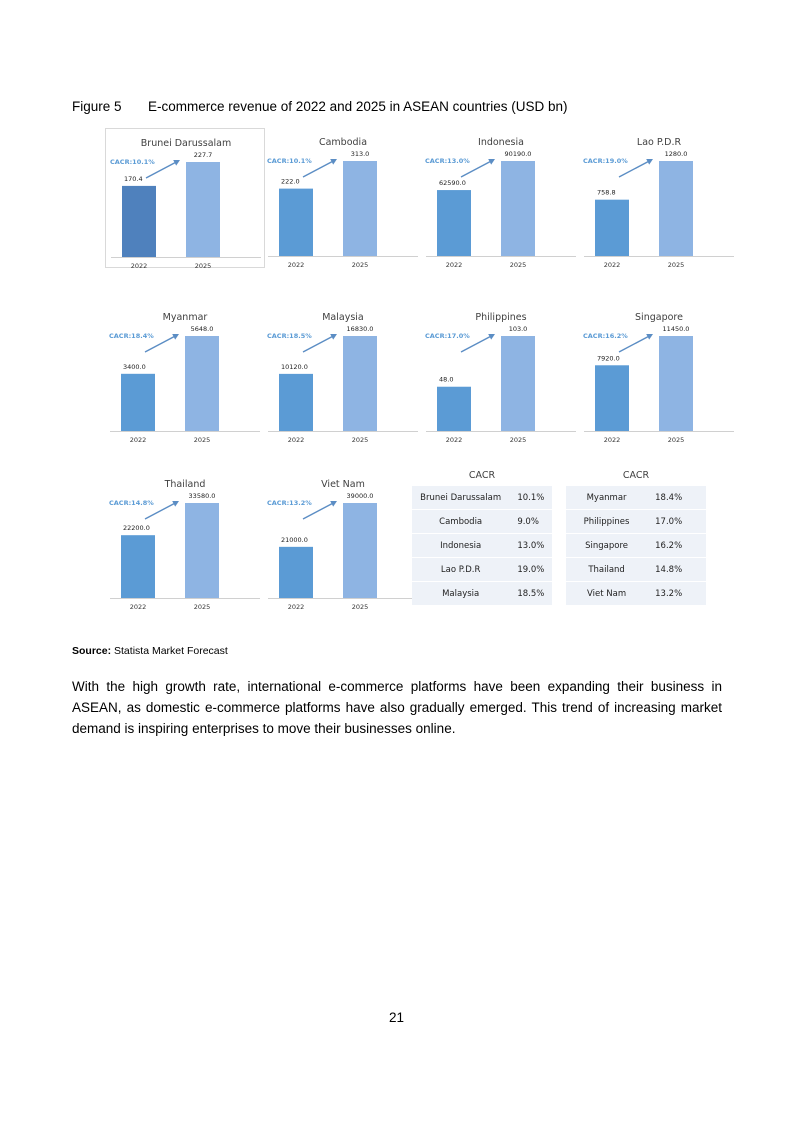  What do you see at coordinates (518, 329) in the screenshot?
I see `value-label: 103.0` at bounding box center [518, 329].